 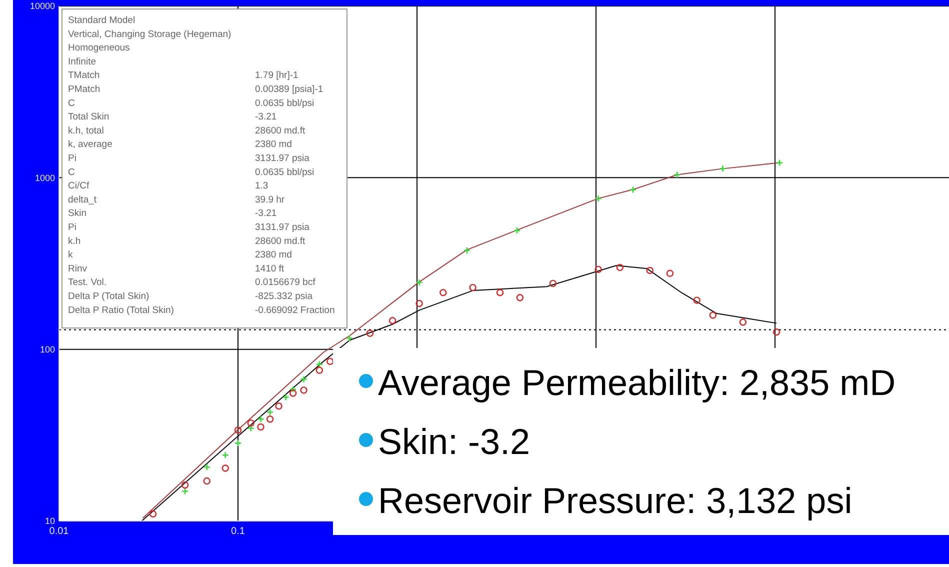 What do you see at coordinates (47, 349) in the screenshot?
I see `y-tick-label: 100` at bounding box center [47, 349].